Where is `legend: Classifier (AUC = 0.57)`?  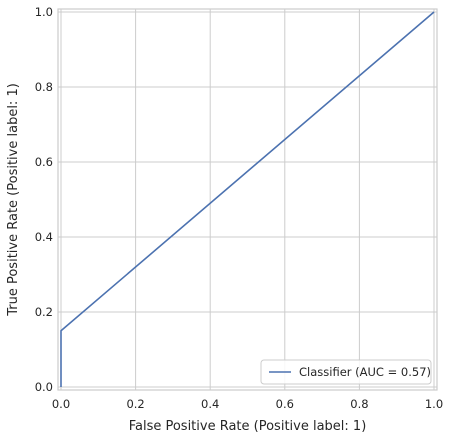
legend: Classifier (AUC = 0.57) is located at coordinates (346, 372).